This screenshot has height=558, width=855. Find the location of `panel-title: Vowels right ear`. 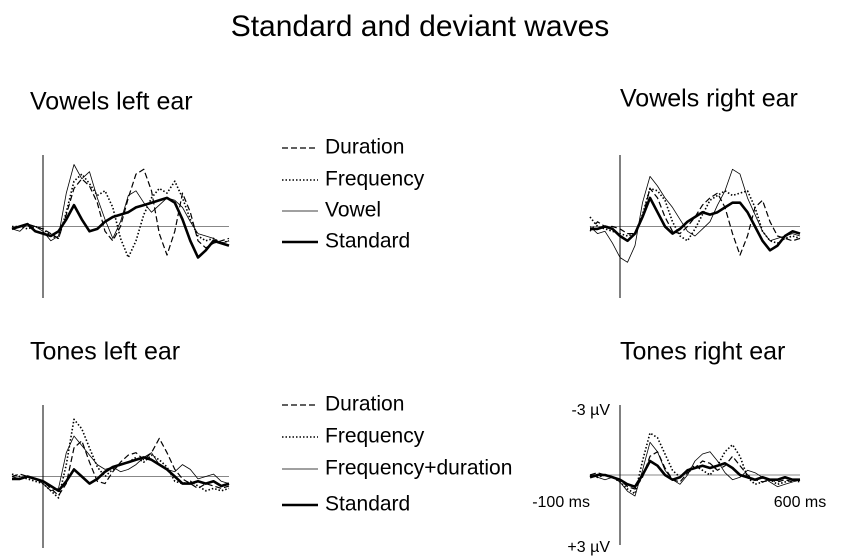

panel-title: Vowels right ear is located at coordinates (709, 99).